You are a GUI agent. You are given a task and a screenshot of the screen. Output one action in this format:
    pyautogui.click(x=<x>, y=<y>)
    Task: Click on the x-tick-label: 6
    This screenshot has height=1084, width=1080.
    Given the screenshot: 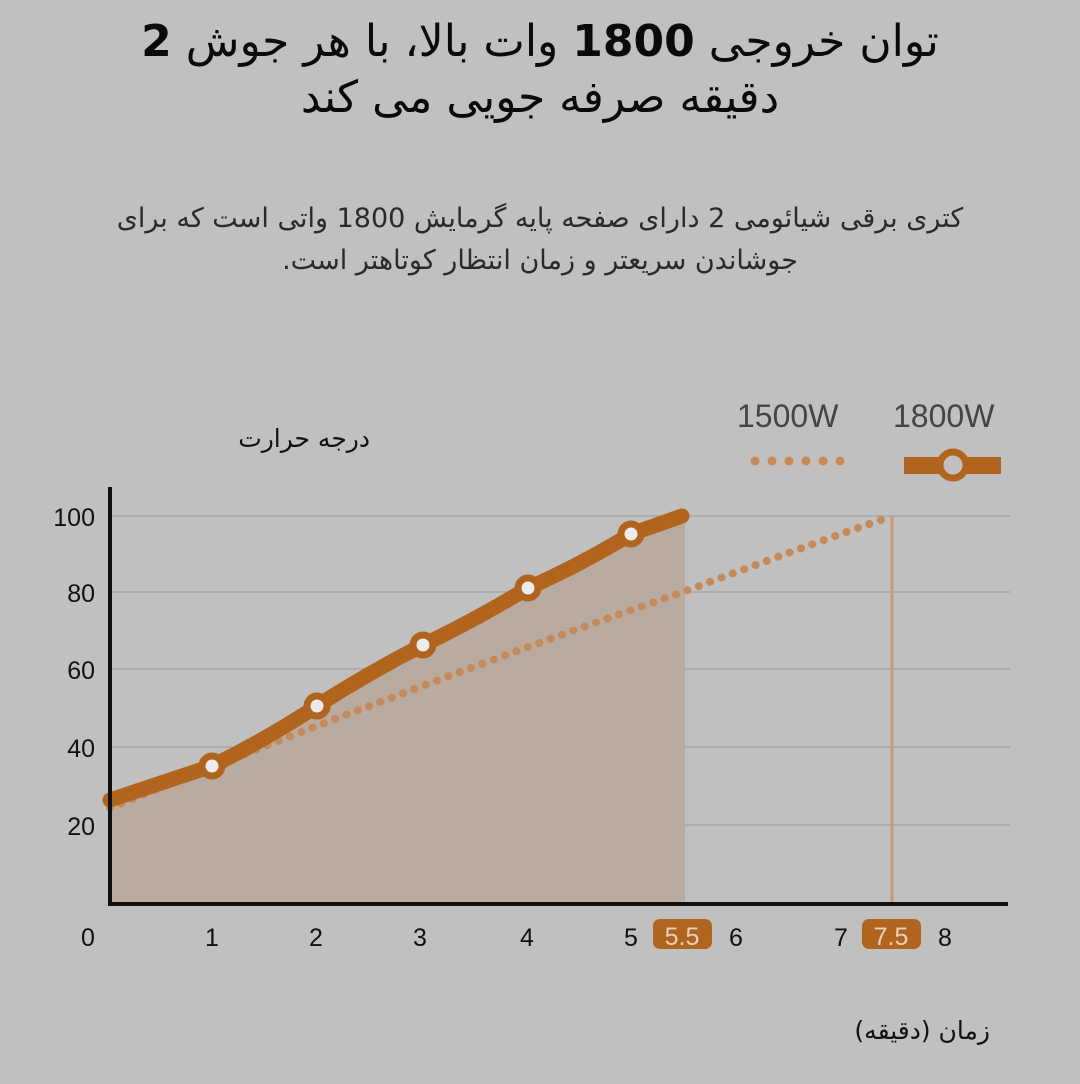 What is the action you would take?
    pyautogui.click(x=736, y=938)
    